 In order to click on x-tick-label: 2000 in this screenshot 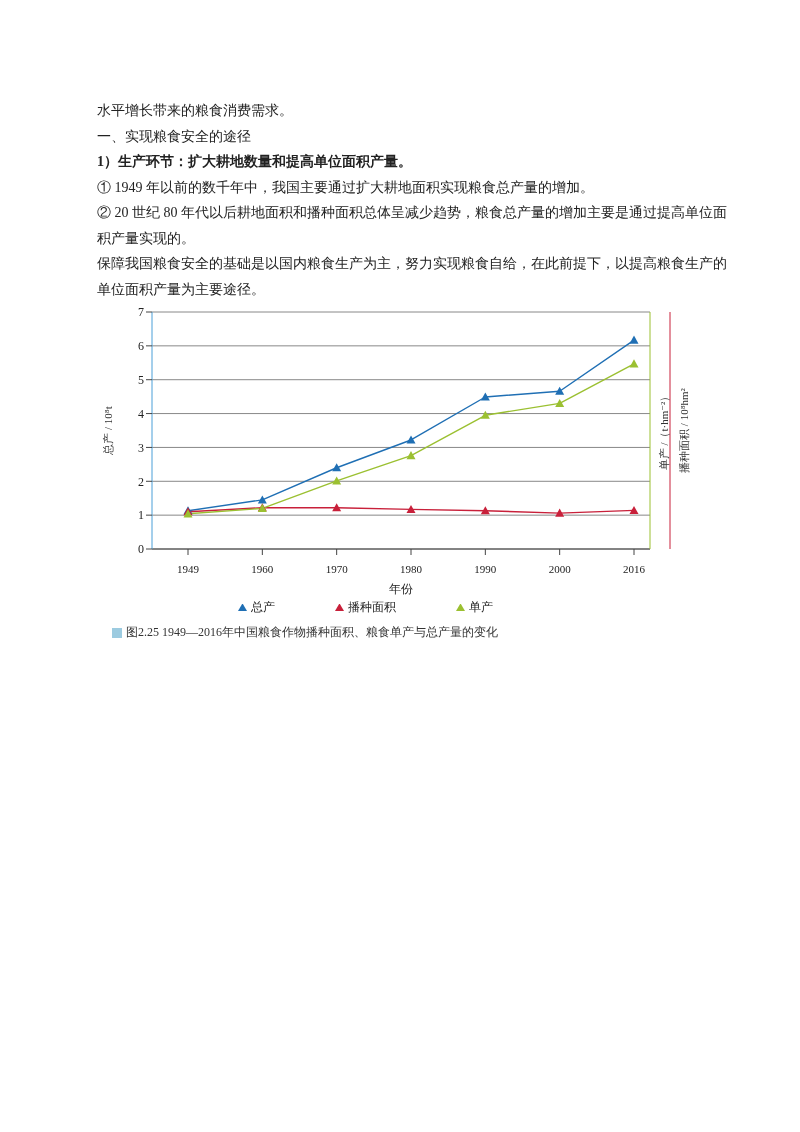, I will do `click(560, 568)`.